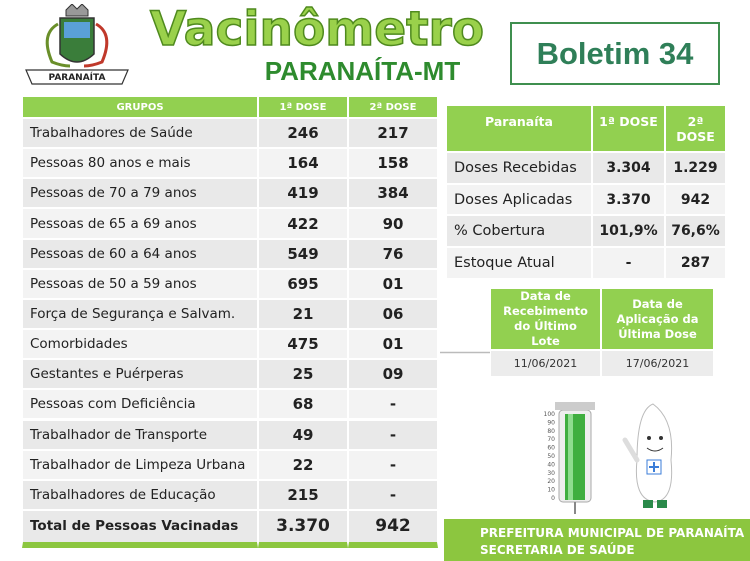  I want to click on summary-value: 942, so click(695, 199).